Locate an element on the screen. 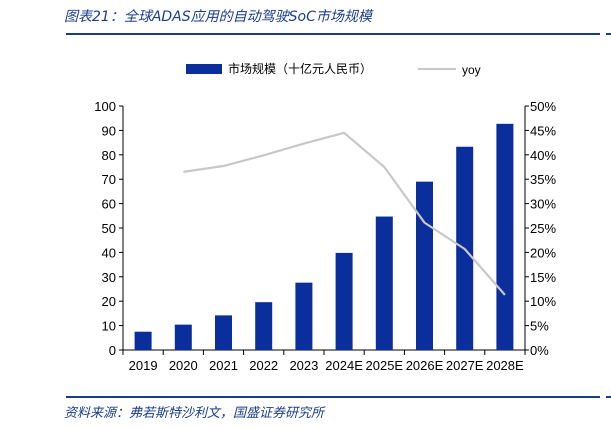 This screenshot has height=428, width=611. y2-tick-label: 25% is located at coordinates (543, 228).